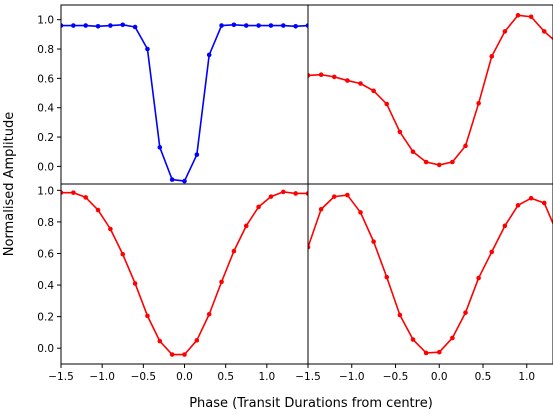 Image resolution: width=553 pixels, height=415 pixels. I want to click on x-tick-label: −1.0, so click(352, 377).